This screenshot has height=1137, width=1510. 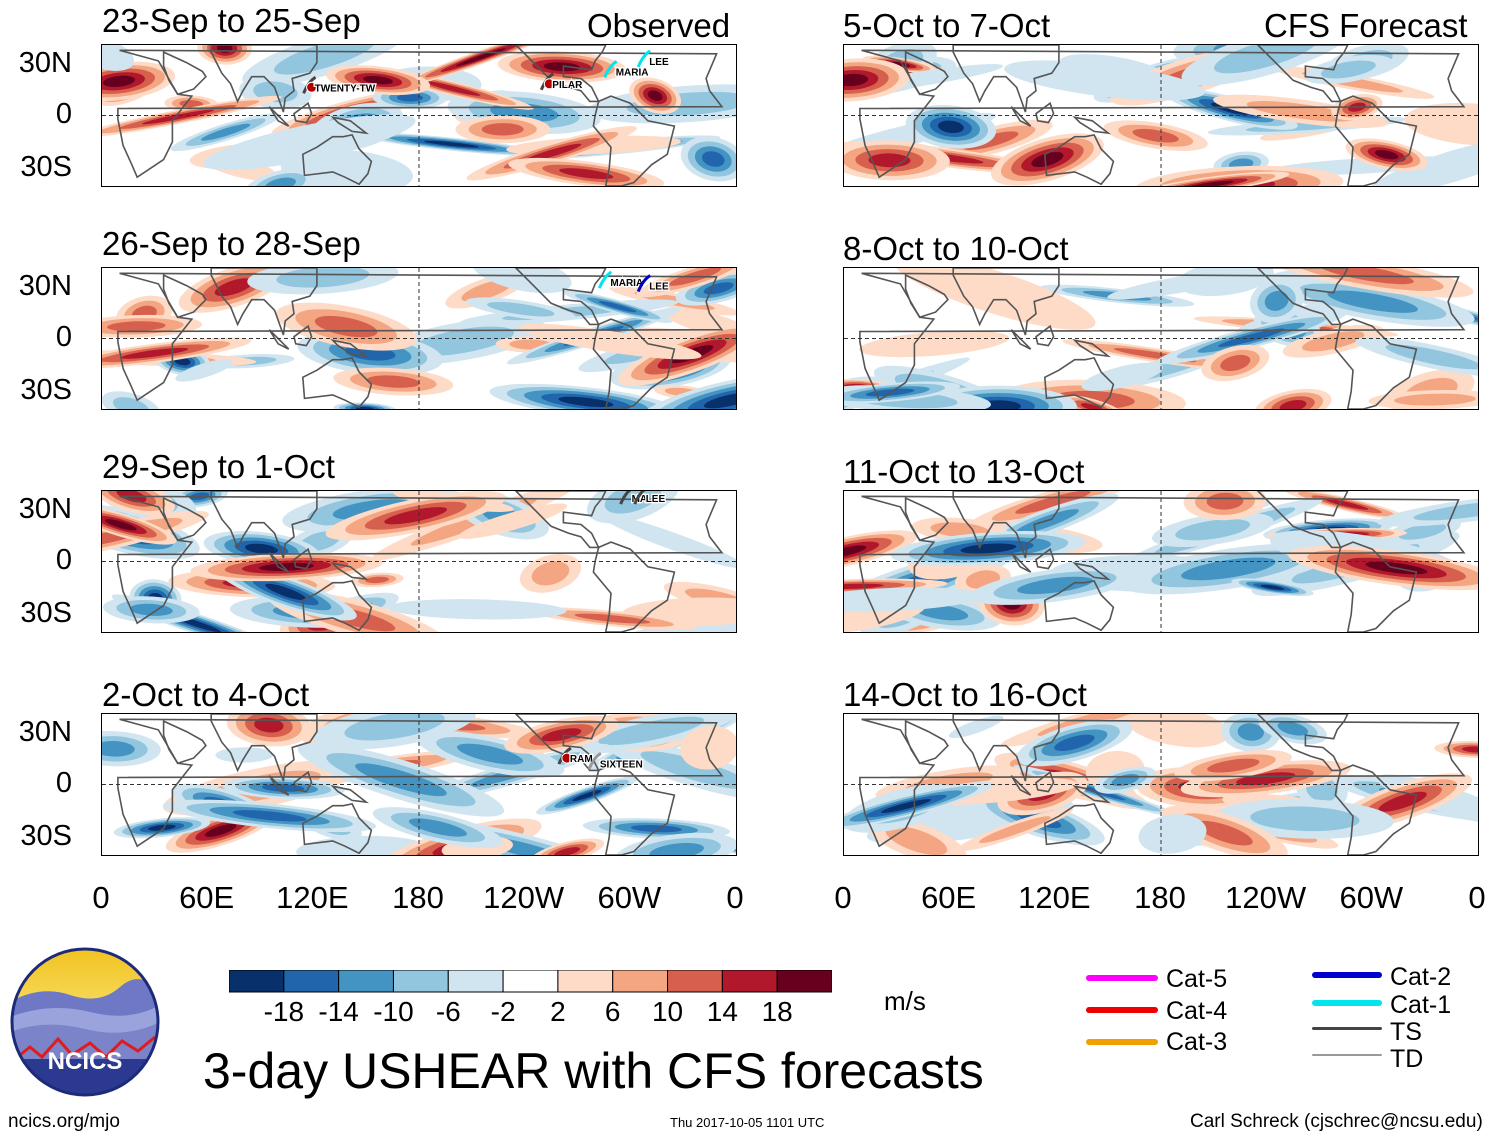 What do you see at coordinates (207, 897) in the screenshot?
I see `longitude-label: 60E` at bounding box center [207, 897].